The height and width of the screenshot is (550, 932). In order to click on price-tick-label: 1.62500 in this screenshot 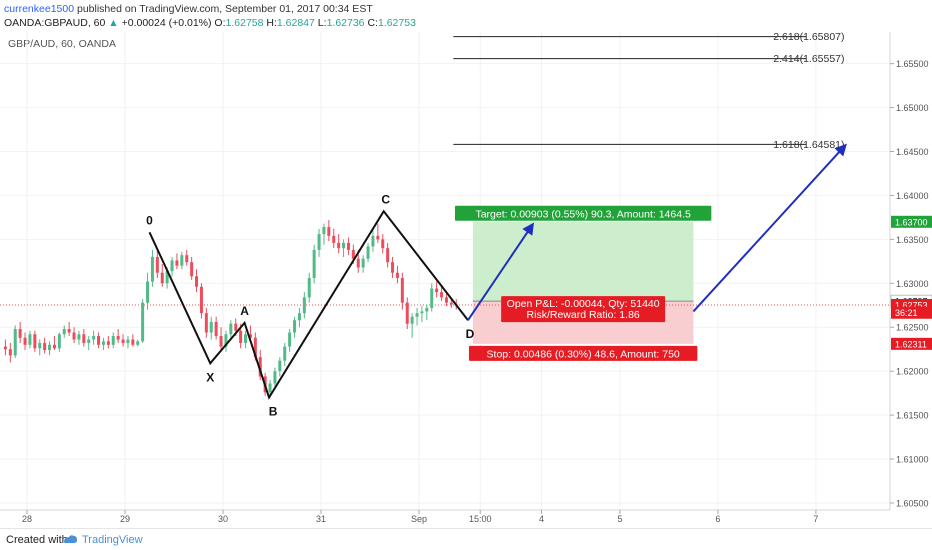, I will do `click(912, 328)`.